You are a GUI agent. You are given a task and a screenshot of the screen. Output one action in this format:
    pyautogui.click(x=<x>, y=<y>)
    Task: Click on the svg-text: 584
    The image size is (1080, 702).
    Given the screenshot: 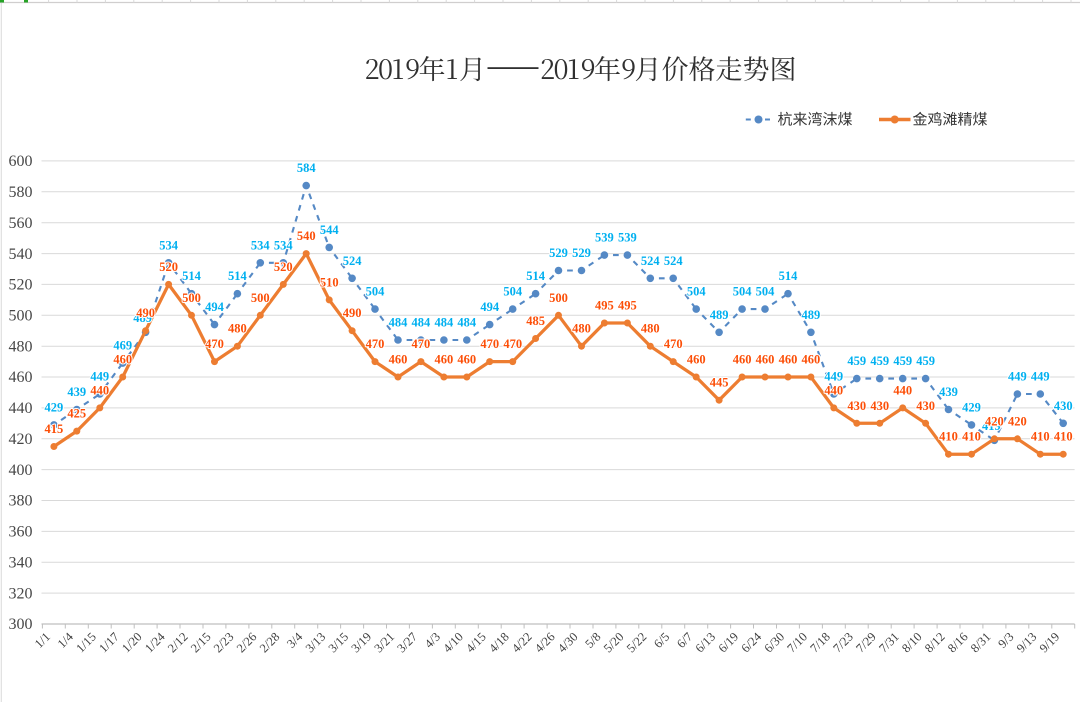 What is the action you would take?
    pyautogui.click(x=307, y=168)
    